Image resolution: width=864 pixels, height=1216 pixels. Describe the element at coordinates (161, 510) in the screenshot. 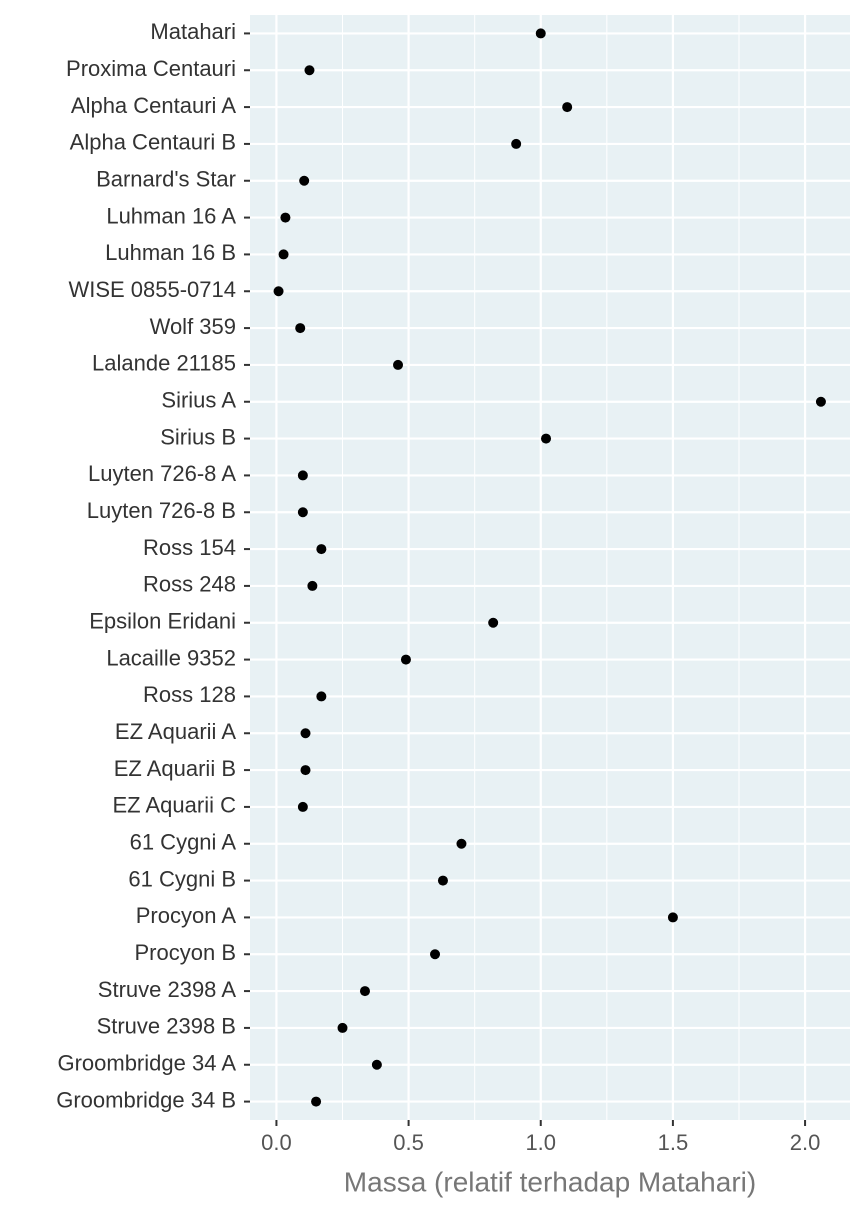

I see `y-tick-label: Luyten 726-8 B` at that location.